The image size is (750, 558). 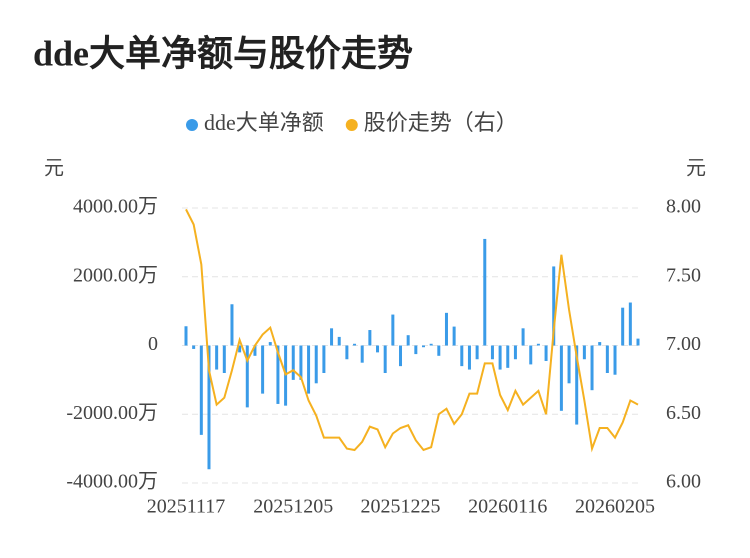 I want to click on y2-tick-label: 6.00, so click(x=683, y=482).